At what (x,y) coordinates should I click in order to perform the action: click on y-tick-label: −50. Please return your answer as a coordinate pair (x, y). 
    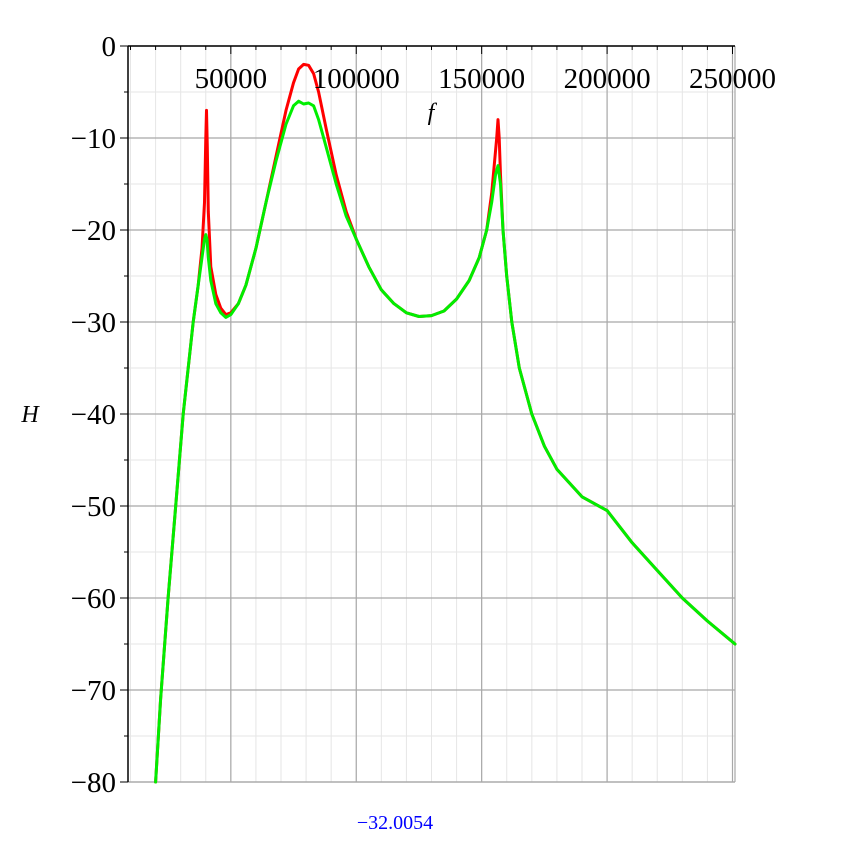
    Looking at the image, I should click on (93, 507).